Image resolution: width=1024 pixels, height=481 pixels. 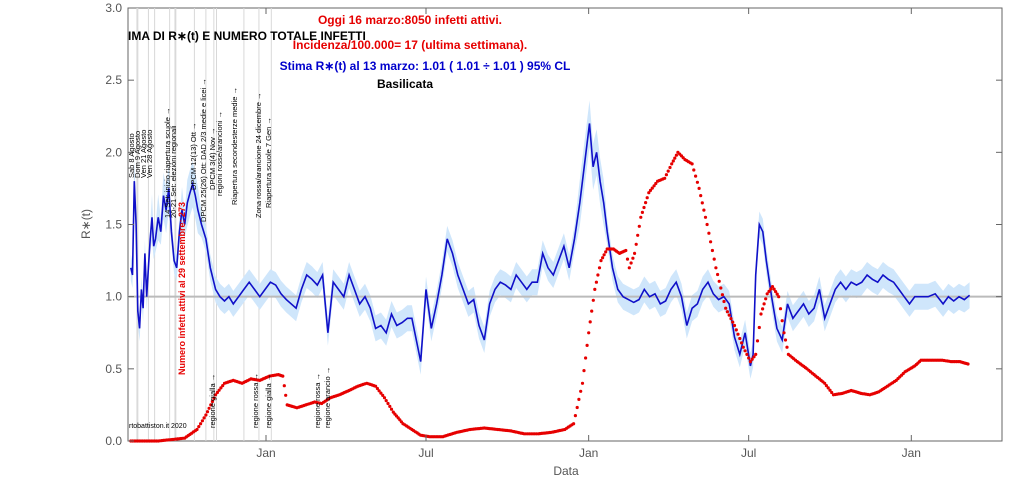 What do you see at coordinates (173, 171) in the screenshot?
I see `event-label: 20-21 Set: elezioni regionali` at bounding box center [173, 171].